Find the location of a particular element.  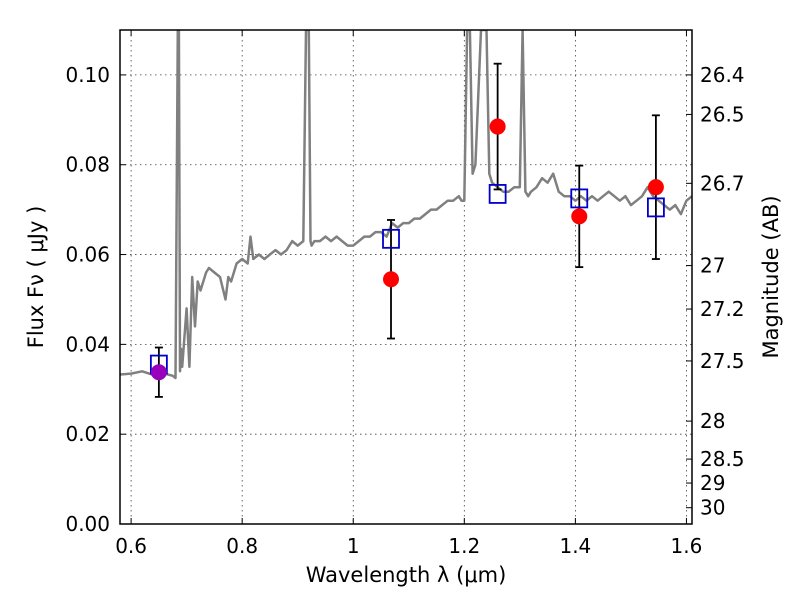

mag-tick-label: 29 is located at coordinates (712, 483).